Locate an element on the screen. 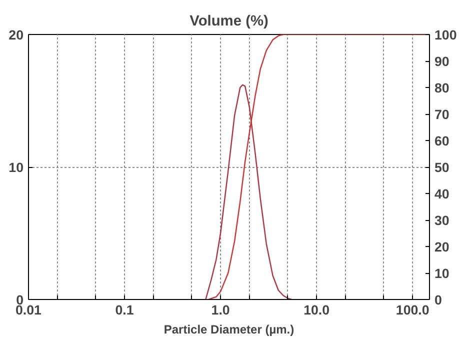 The width and height of the screenshot is (459, 349). chart-title: Volume (%) is located at coordinates (229, 22).